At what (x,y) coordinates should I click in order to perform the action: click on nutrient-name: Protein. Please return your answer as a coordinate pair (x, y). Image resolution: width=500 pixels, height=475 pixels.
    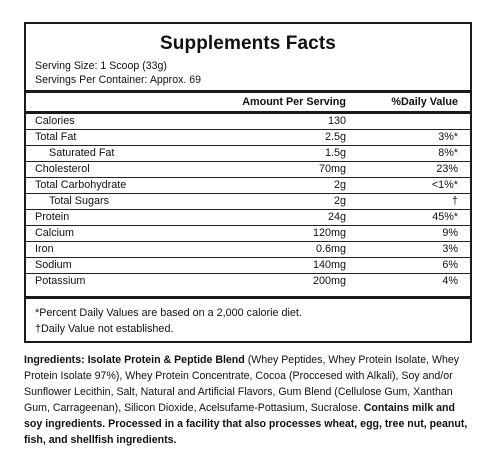
    Looking at the image, I should click on (52, 217).